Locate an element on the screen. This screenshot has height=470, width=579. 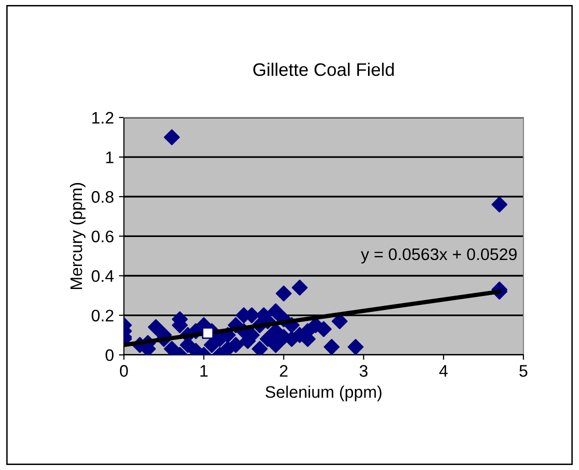
y-tick-label: 1.2 is located at coordinates (103, 118).